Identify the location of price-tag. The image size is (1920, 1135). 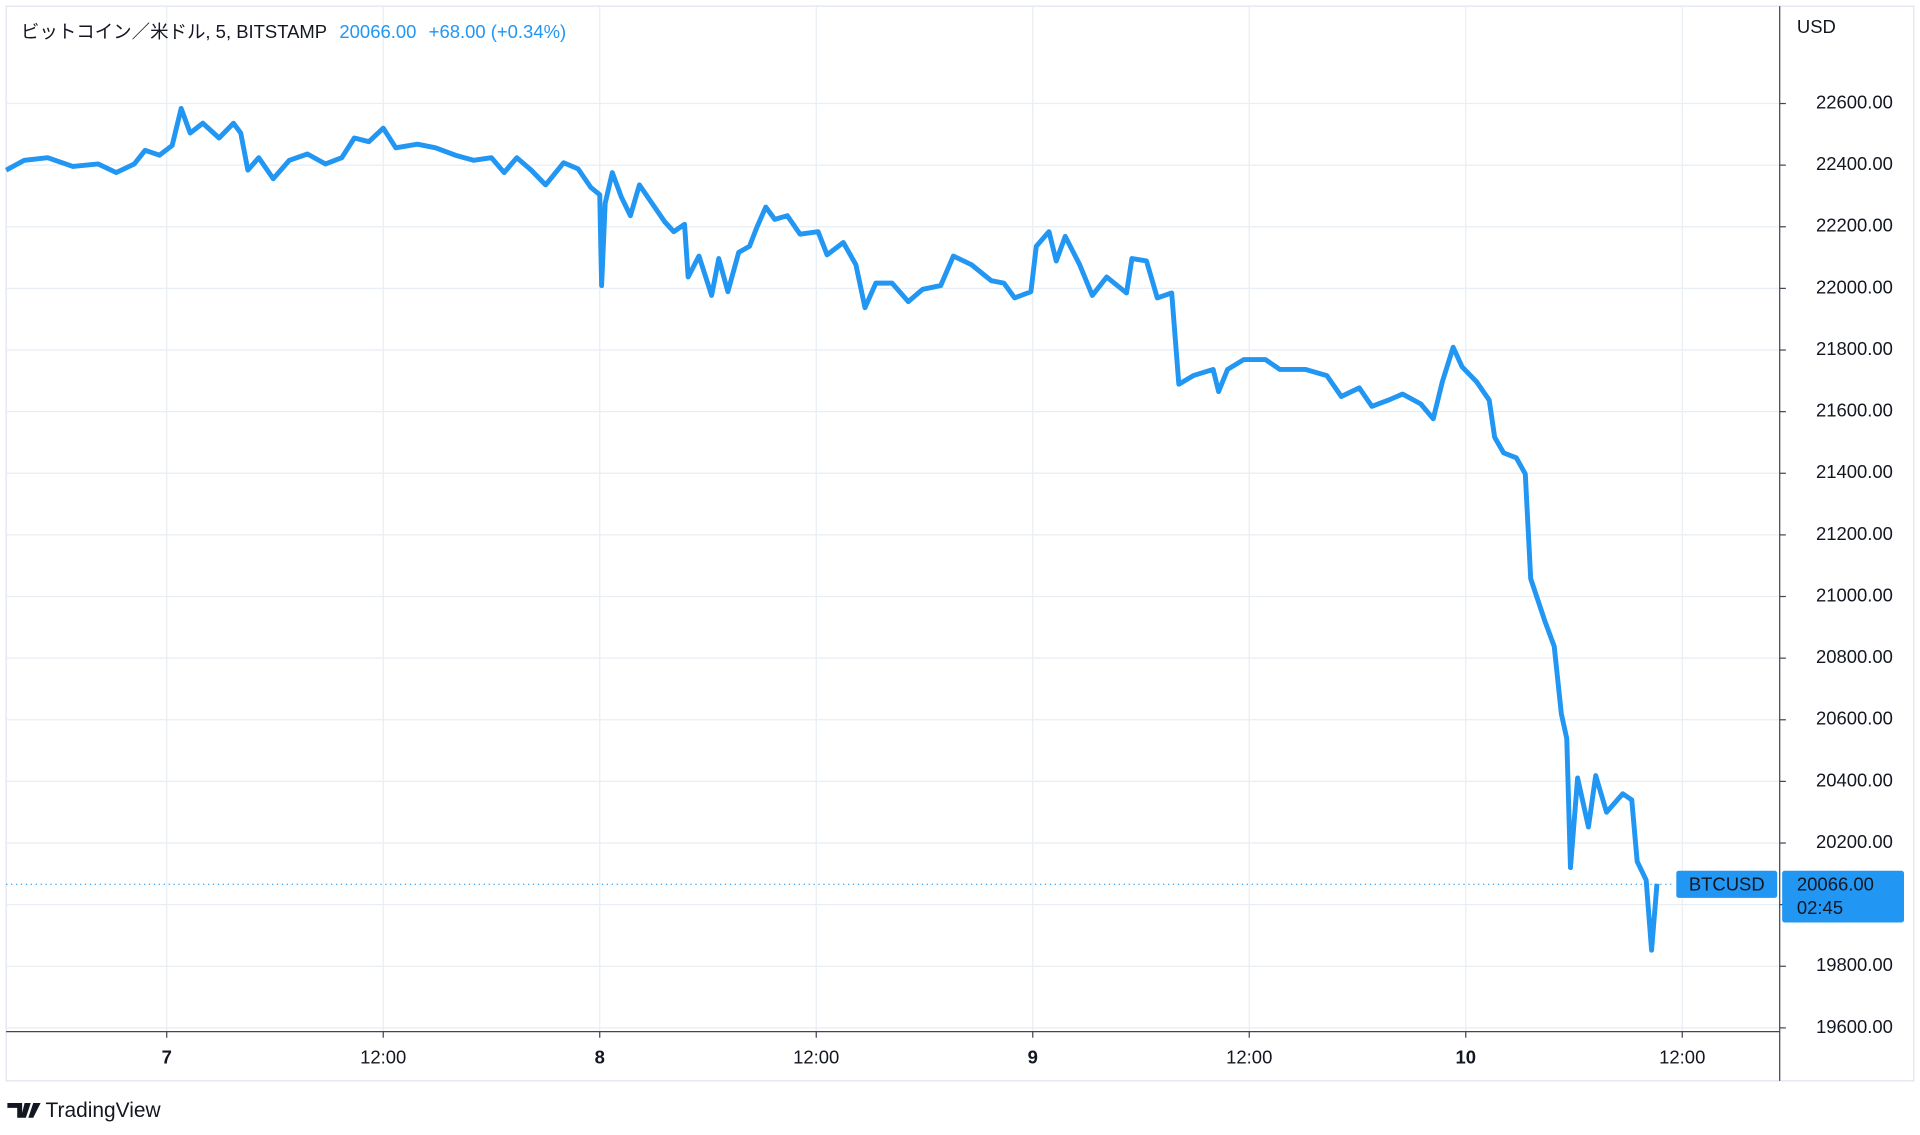
(1843, 896).